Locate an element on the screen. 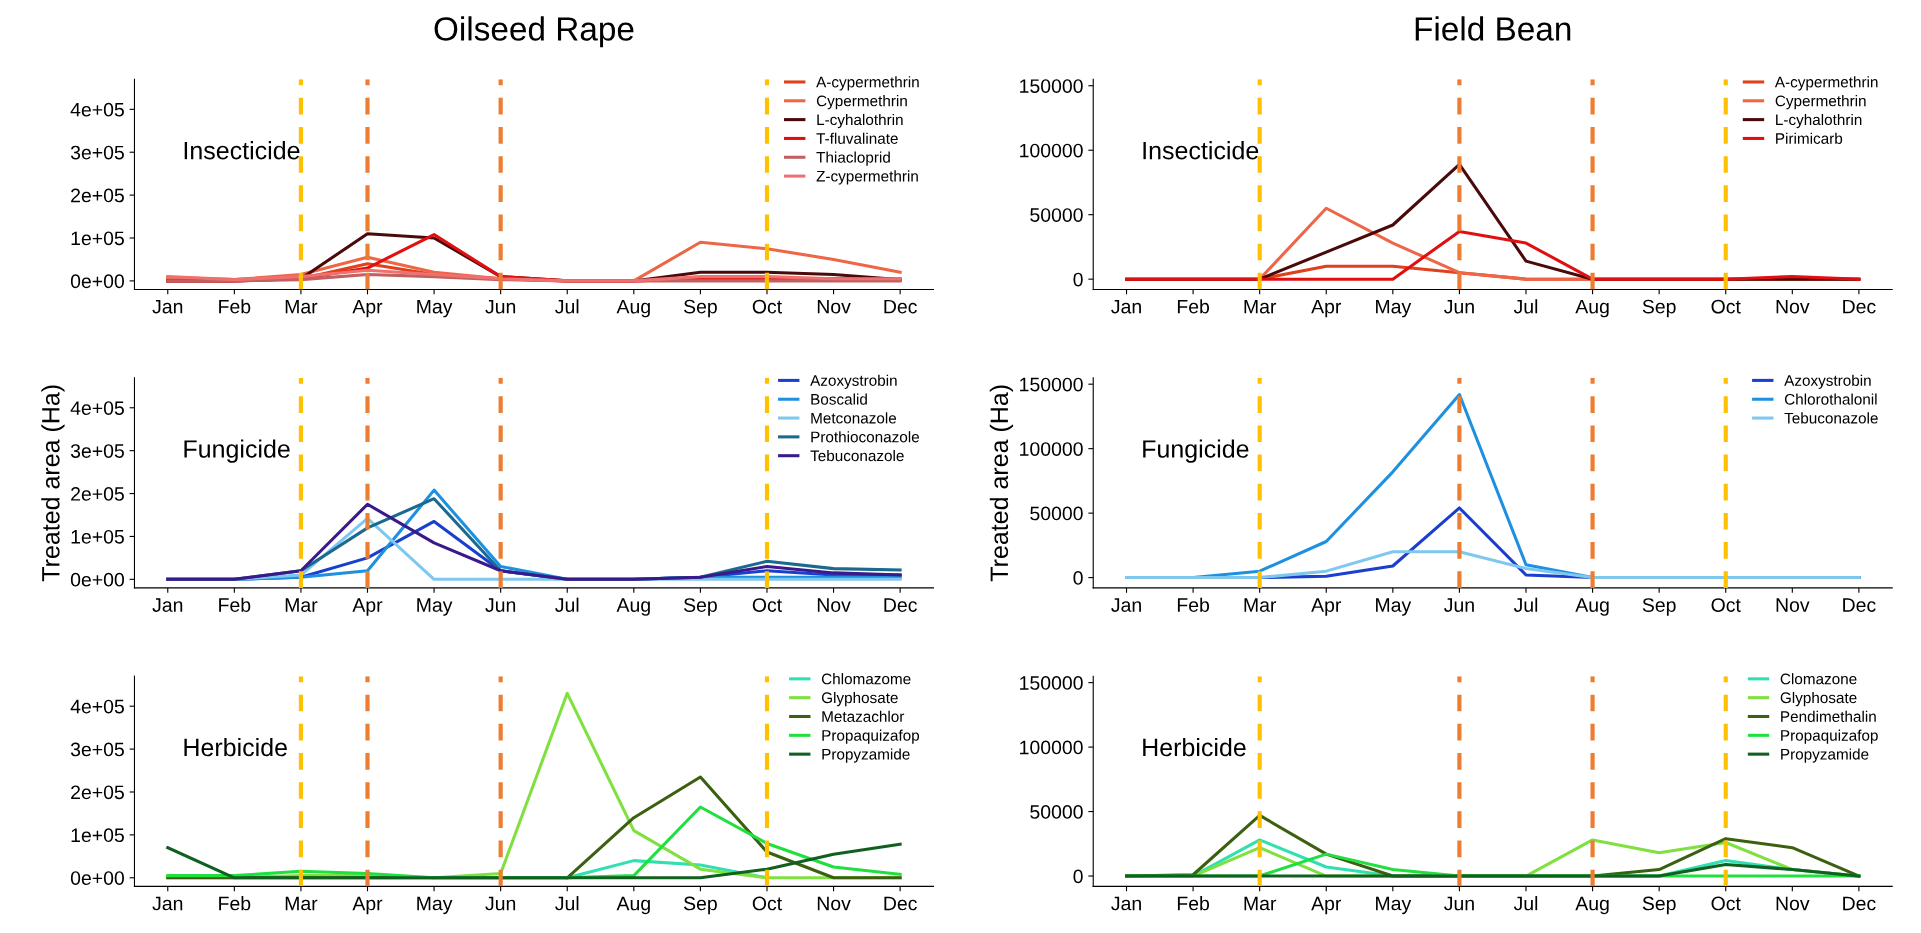  legend-label: Prothioconazole is located at coordinates (865, 437).